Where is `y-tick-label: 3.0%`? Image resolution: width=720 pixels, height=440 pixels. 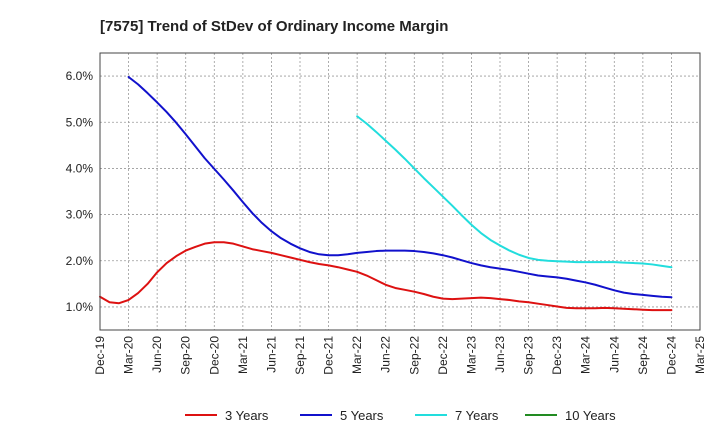 y-tick-label: 3.0% is located at coordinates (80, 215).